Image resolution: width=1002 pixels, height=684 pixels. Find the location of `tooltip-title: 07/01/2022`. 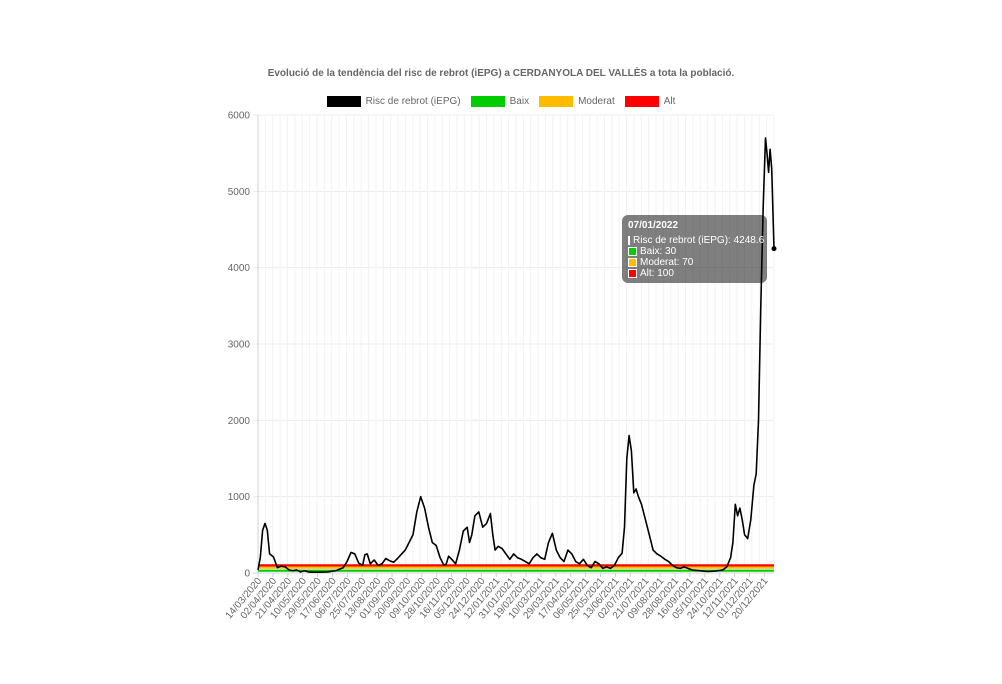

tooltip-title: 07/01/2022 is located at coordinates (653, 225).